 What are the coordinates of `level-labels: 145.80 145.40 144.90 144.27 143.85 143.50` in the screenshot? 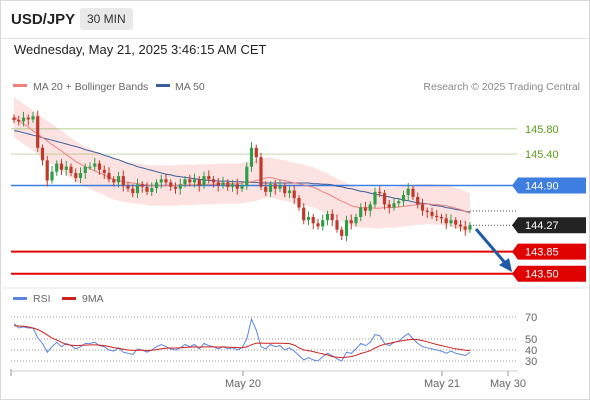 It's located at (549, 203).